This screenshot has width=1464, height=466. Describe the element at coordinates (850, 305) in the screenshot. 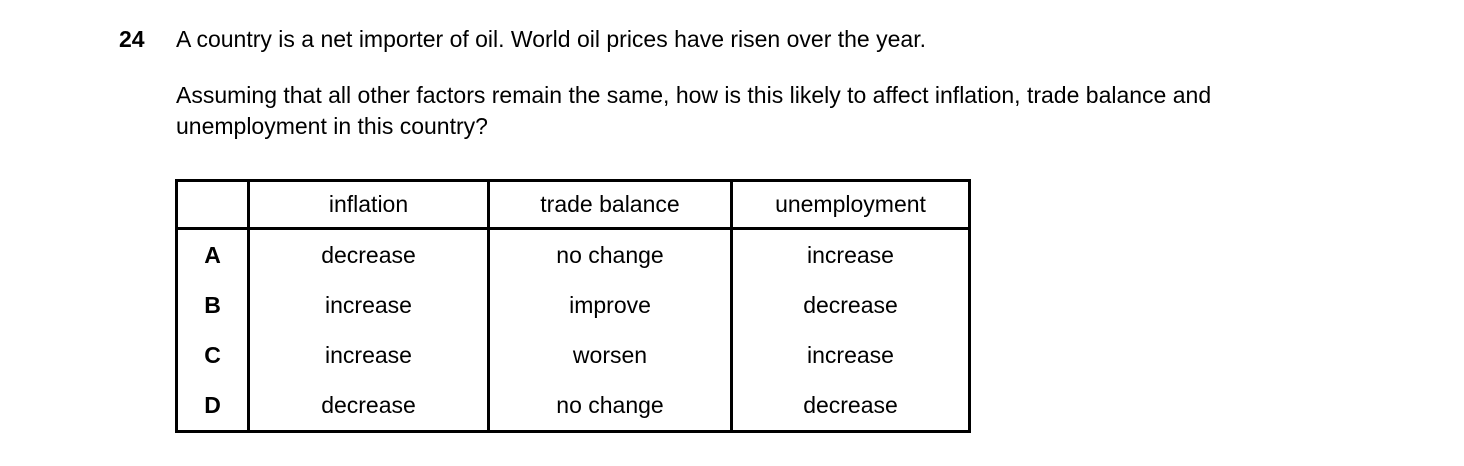

I see `option-b-unemployment: decrease` at that location.